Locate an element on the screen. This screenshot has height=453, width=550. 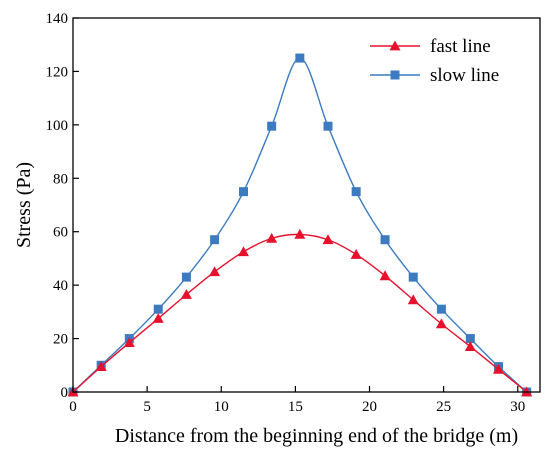
x-tick-label-1: 5 is located at coordinates (147, 407).